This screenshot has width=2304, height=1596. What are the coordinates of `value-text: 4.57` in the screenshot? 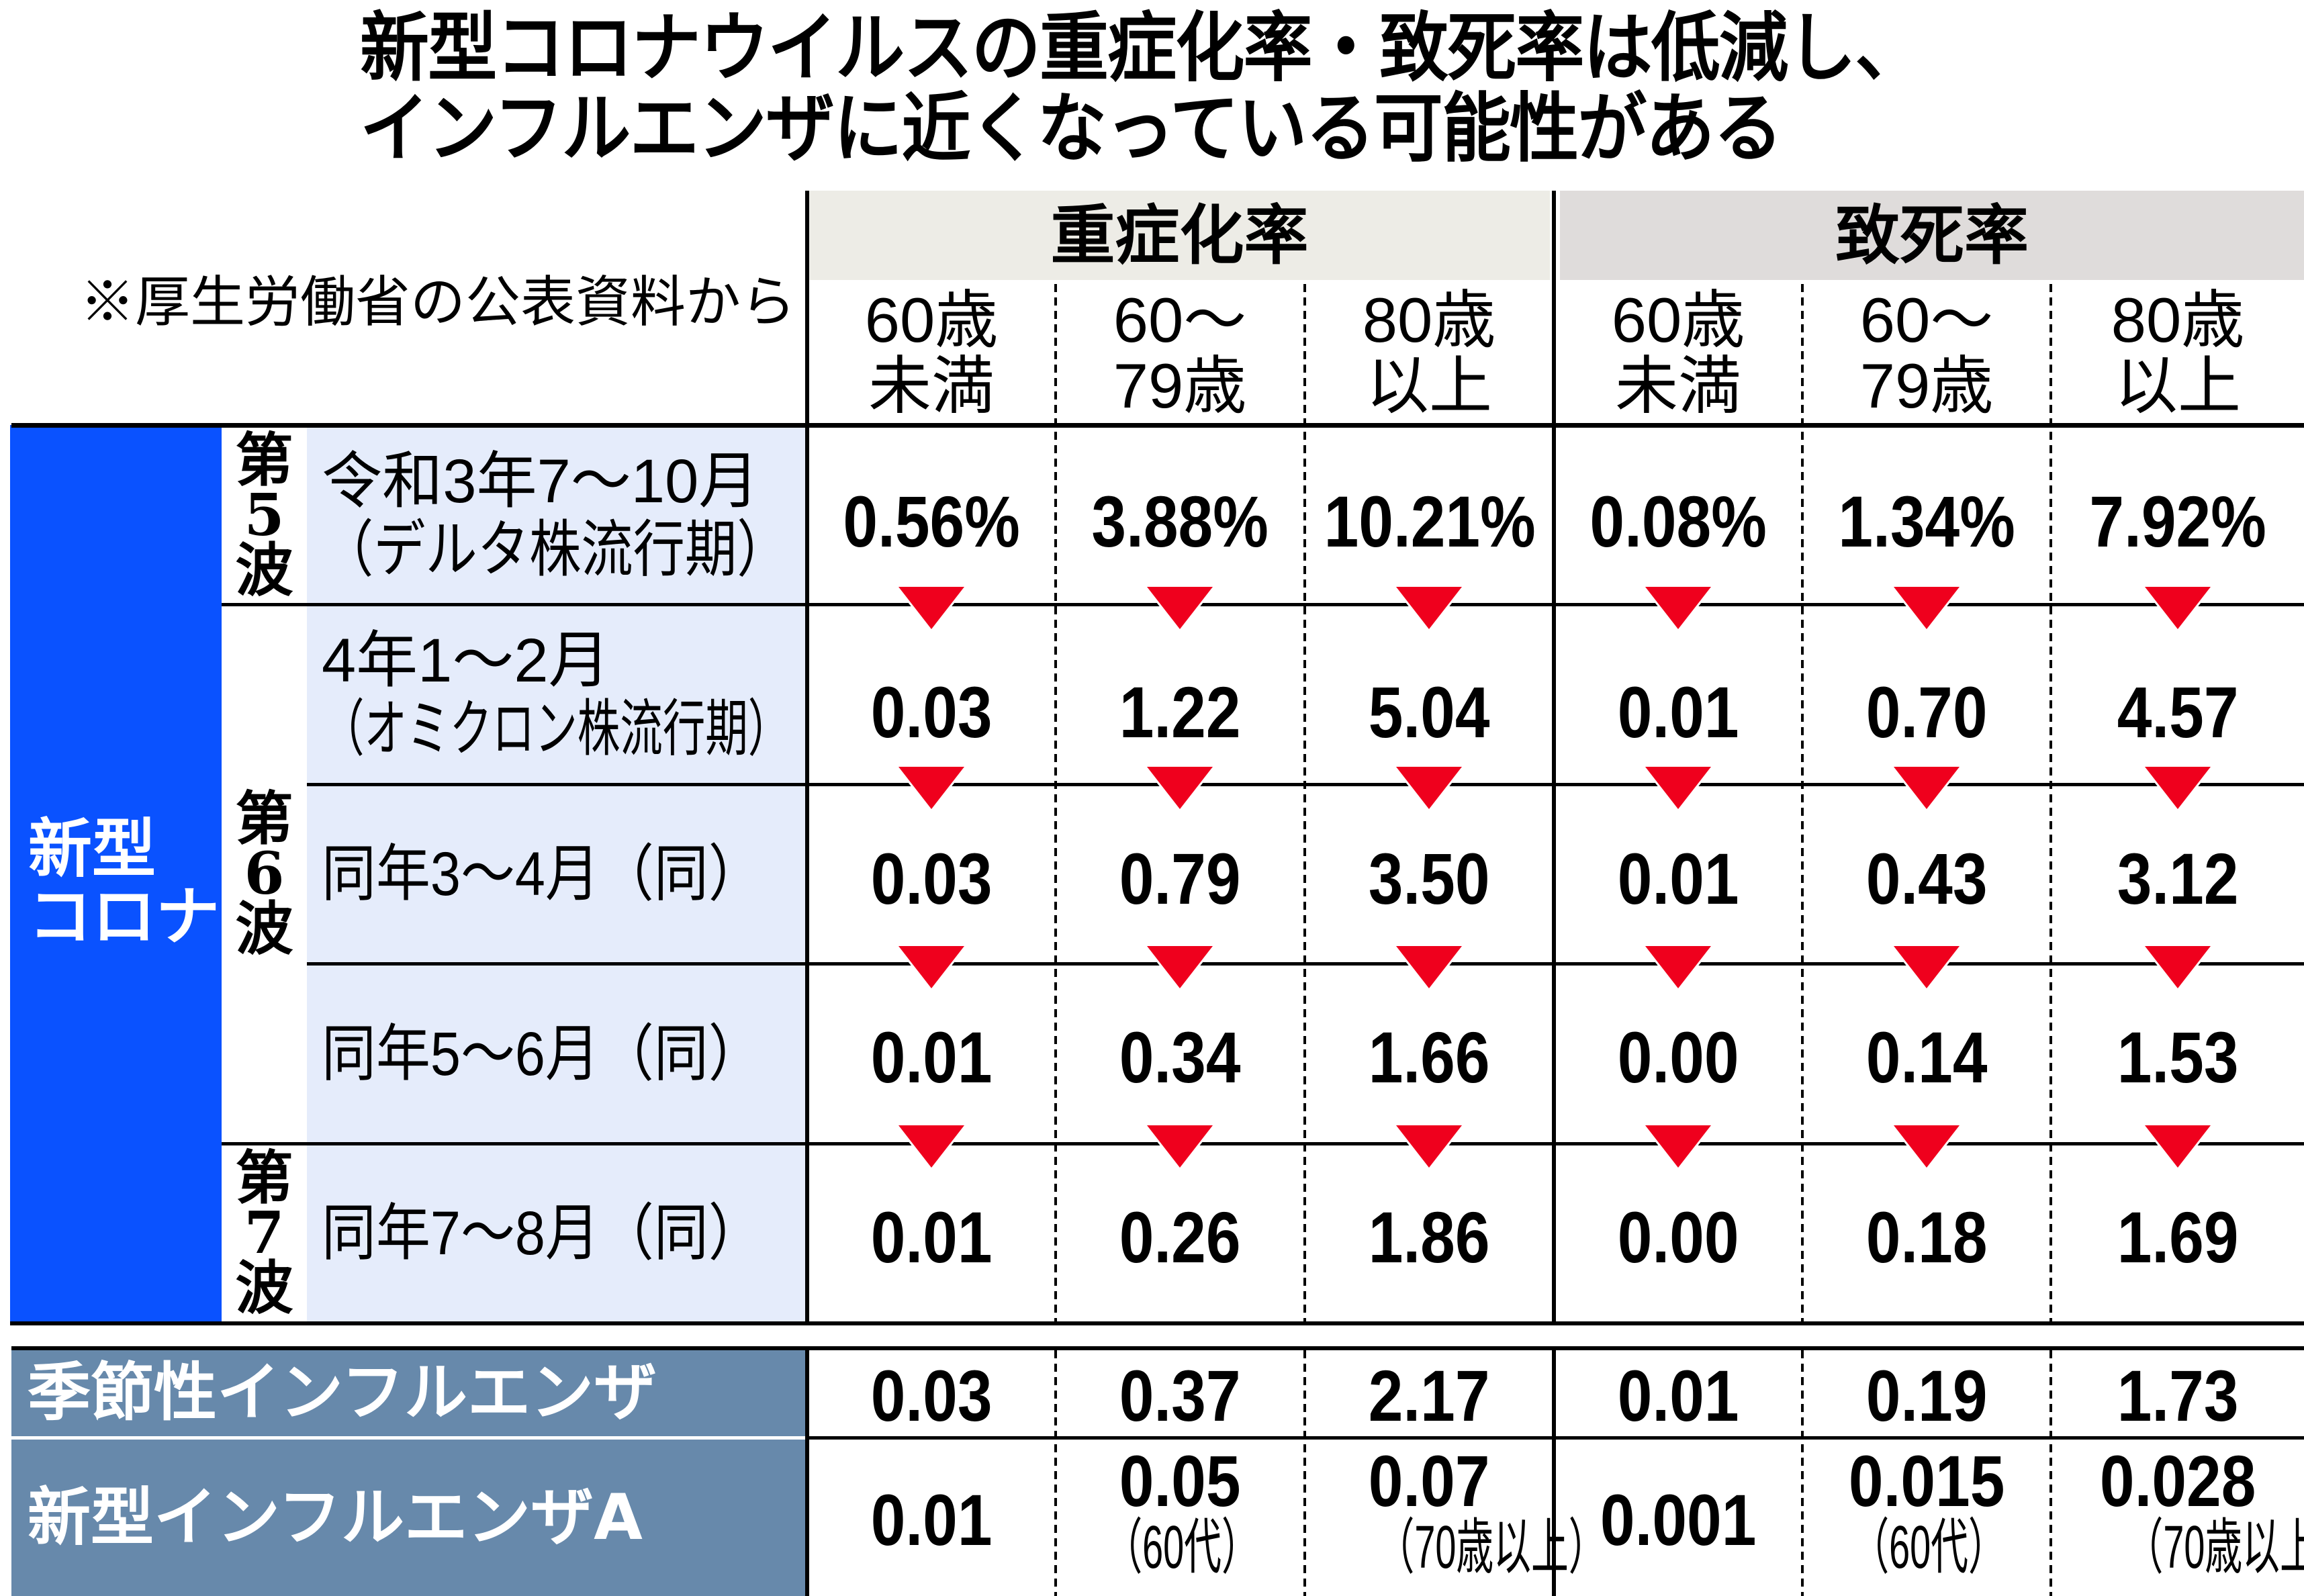 It's located at (2178, 712).